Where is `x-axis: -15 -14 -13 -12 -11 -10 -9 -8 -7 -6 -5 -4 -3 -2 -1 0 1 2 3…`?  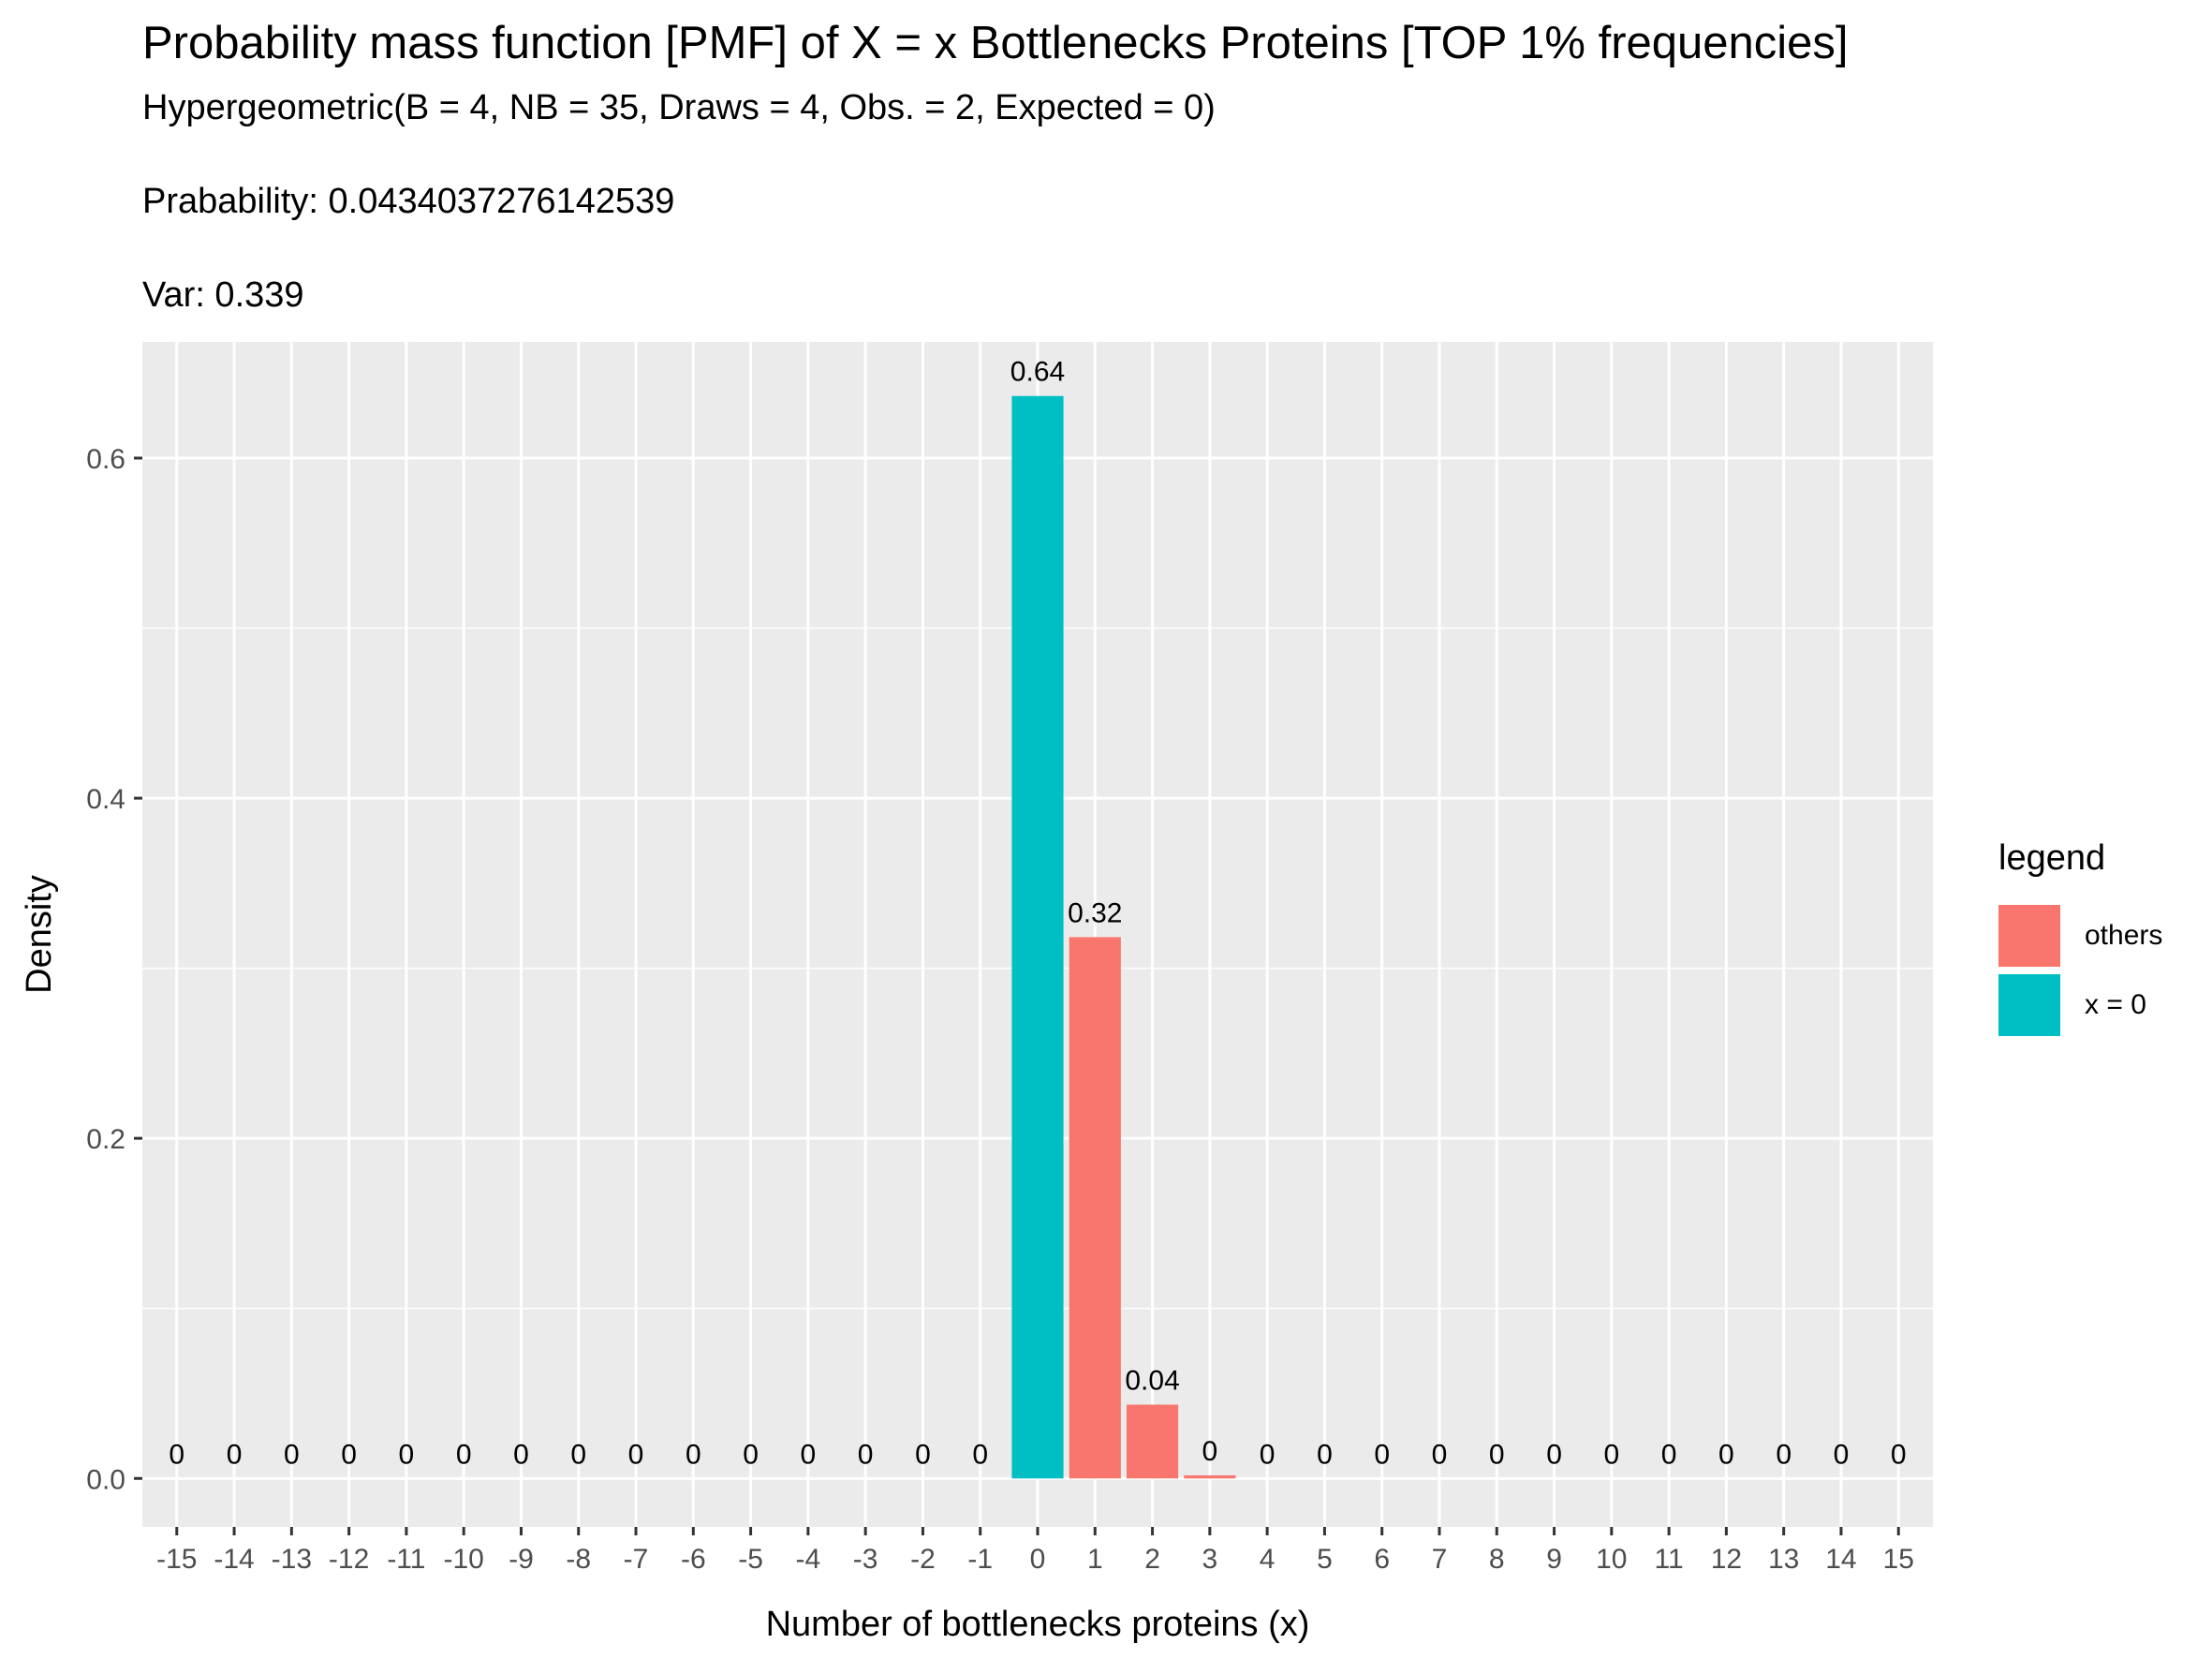
x-axis: -15 -14 -13 -12 -11 -10 -9 -8 -7 -6 -5 -4 -3 -2 -1 0 1 2 3… is located at coordinates (1035, 1551).